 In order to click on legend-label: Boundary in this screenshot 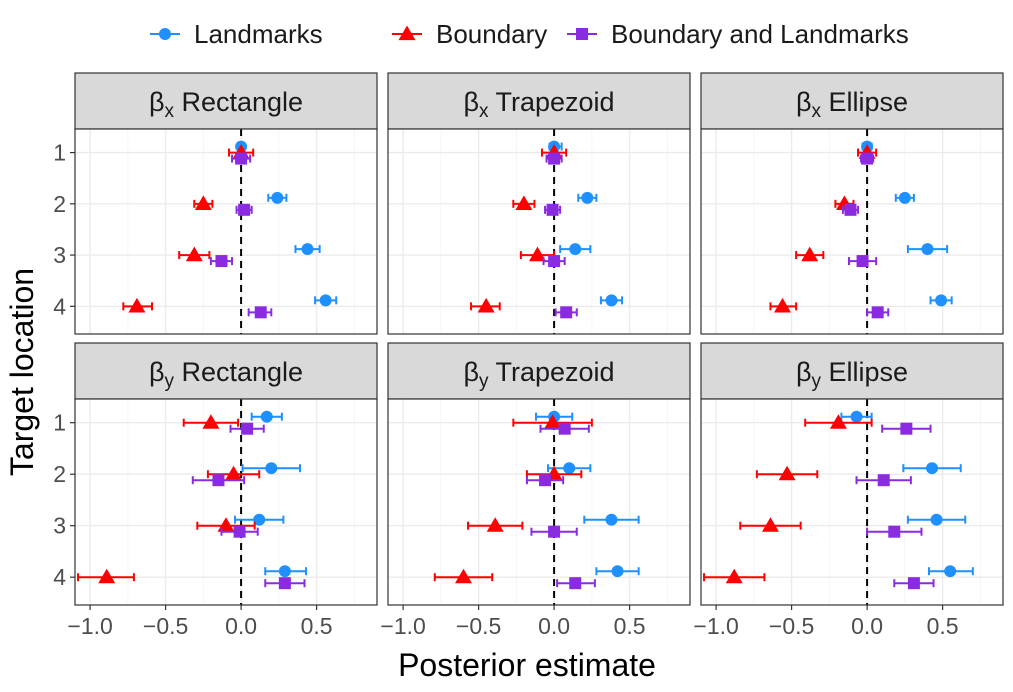, I will do `click(491, 34)`.